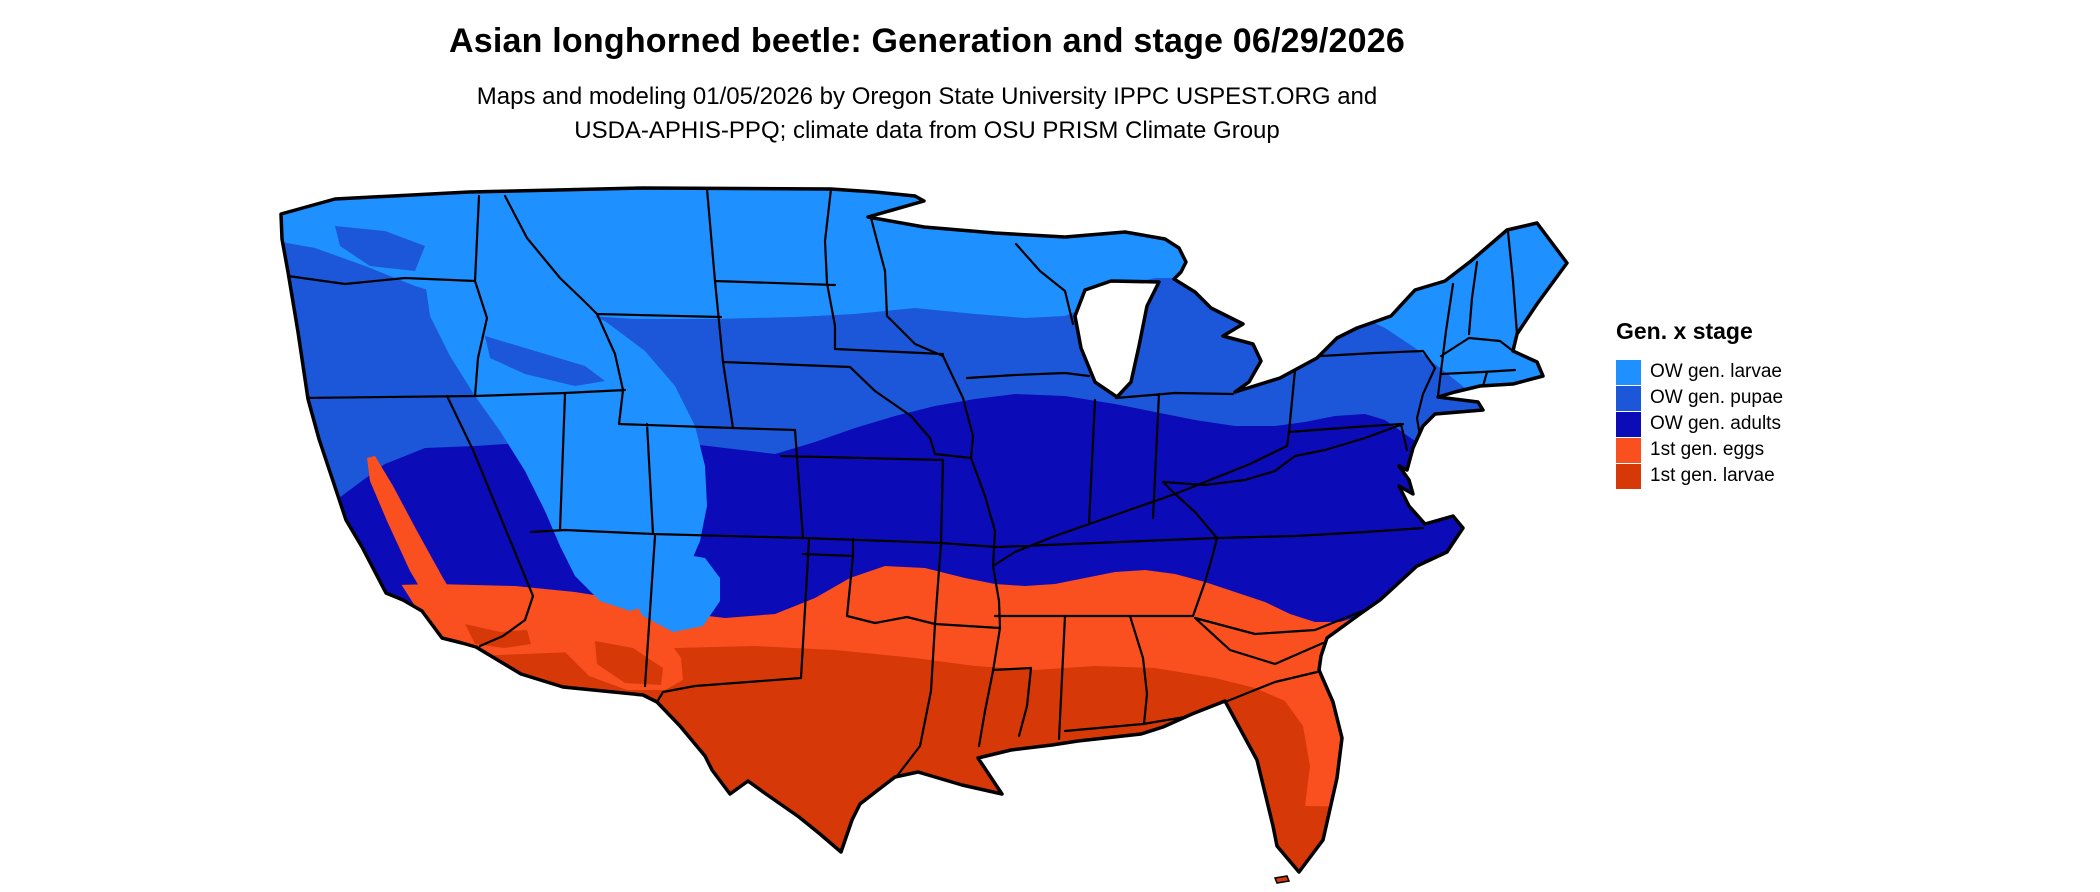 The height and width of the screenshot is (892, 2100). Describe the element at coordinates (1628, 372) in the screenshot. I see `legend-swatch-ow-larvae` at that location.